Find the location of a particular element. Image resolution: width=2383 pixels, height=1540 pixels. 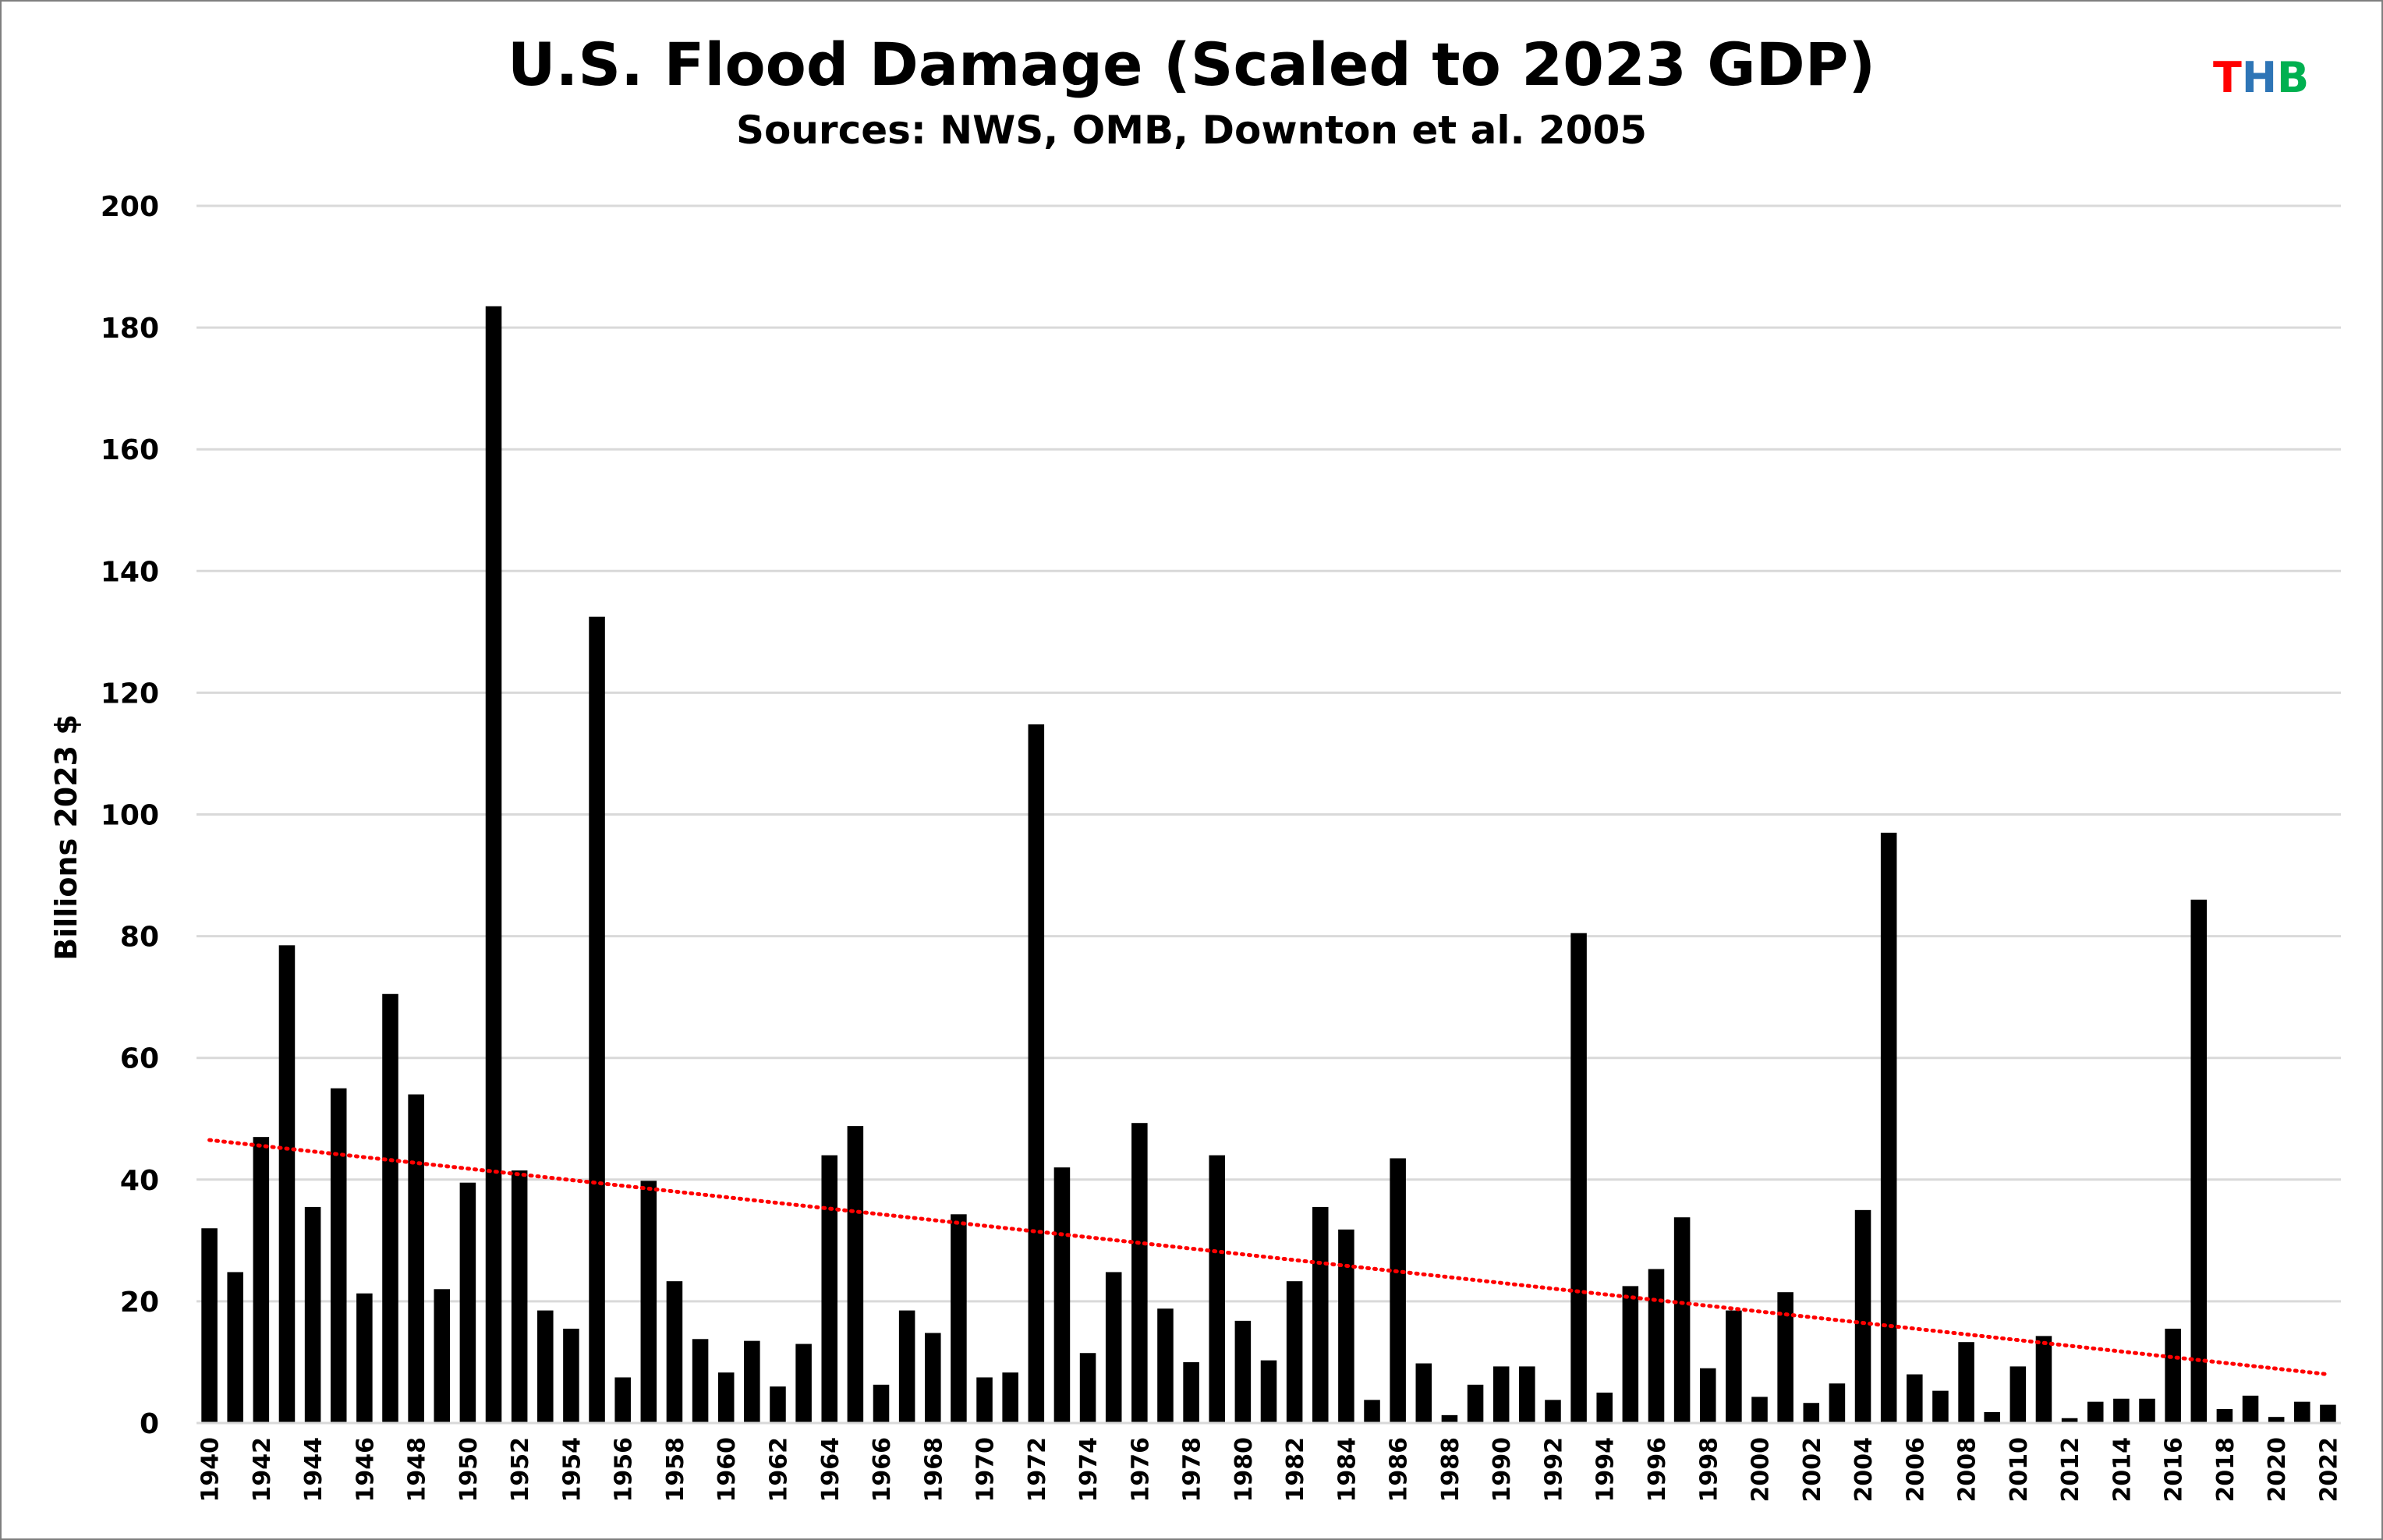

x-tick-label-1972: 1972 is located at coordinates (1038, 1470).